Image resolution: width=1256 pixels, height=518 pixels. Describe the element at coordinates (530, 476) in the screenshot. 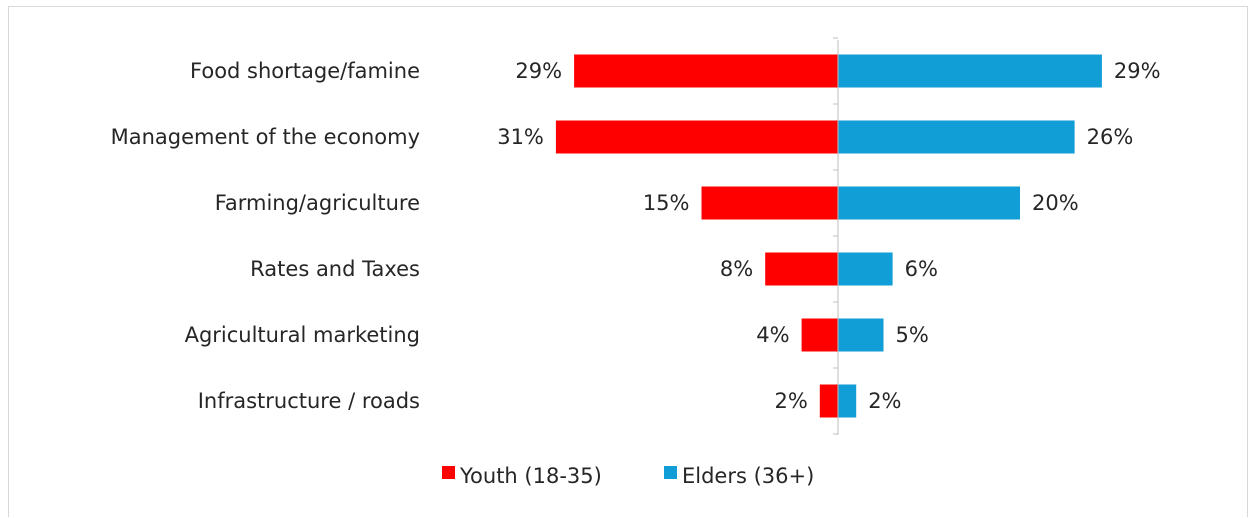

I see `legend-label: Youth (18-35)` at that location.